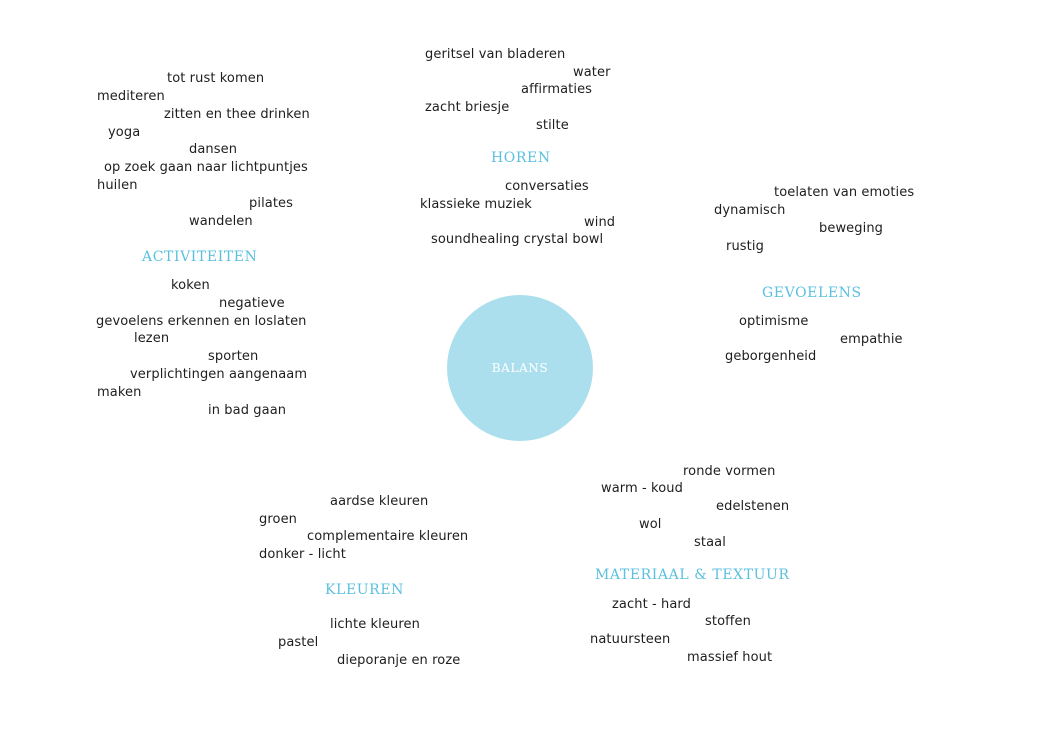 This screenshot has width=1040, height=734. What do you see at coordinates (213, 149) in the screenshot?
I see `activiteiten-word: dansen` at bounding box center [213, 149].